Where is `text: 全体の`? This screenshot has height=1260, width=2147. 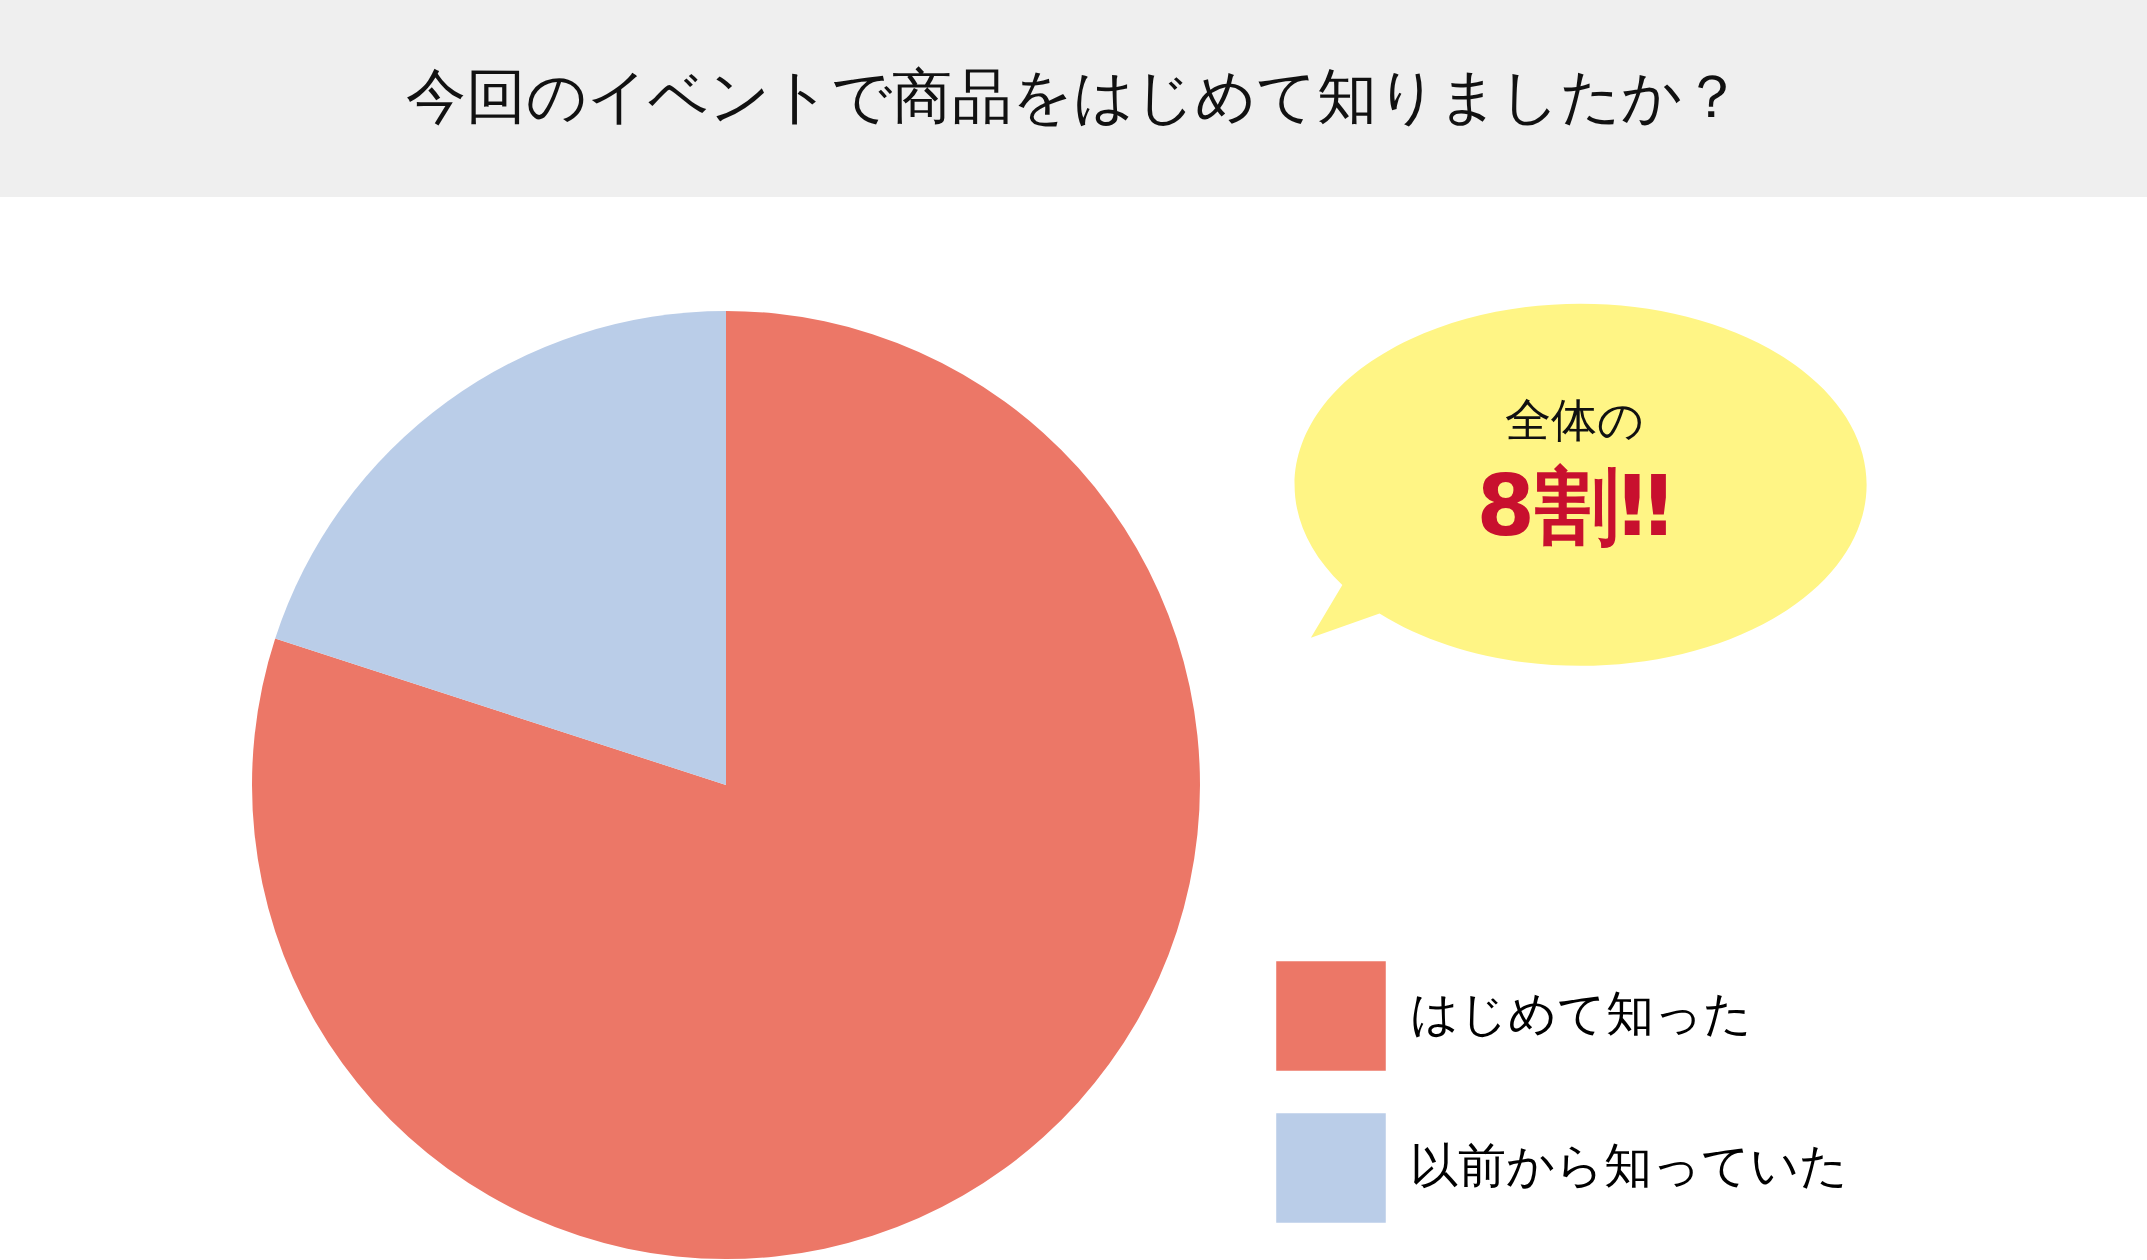
text: 全体の is located at coordinates (1574, 420).